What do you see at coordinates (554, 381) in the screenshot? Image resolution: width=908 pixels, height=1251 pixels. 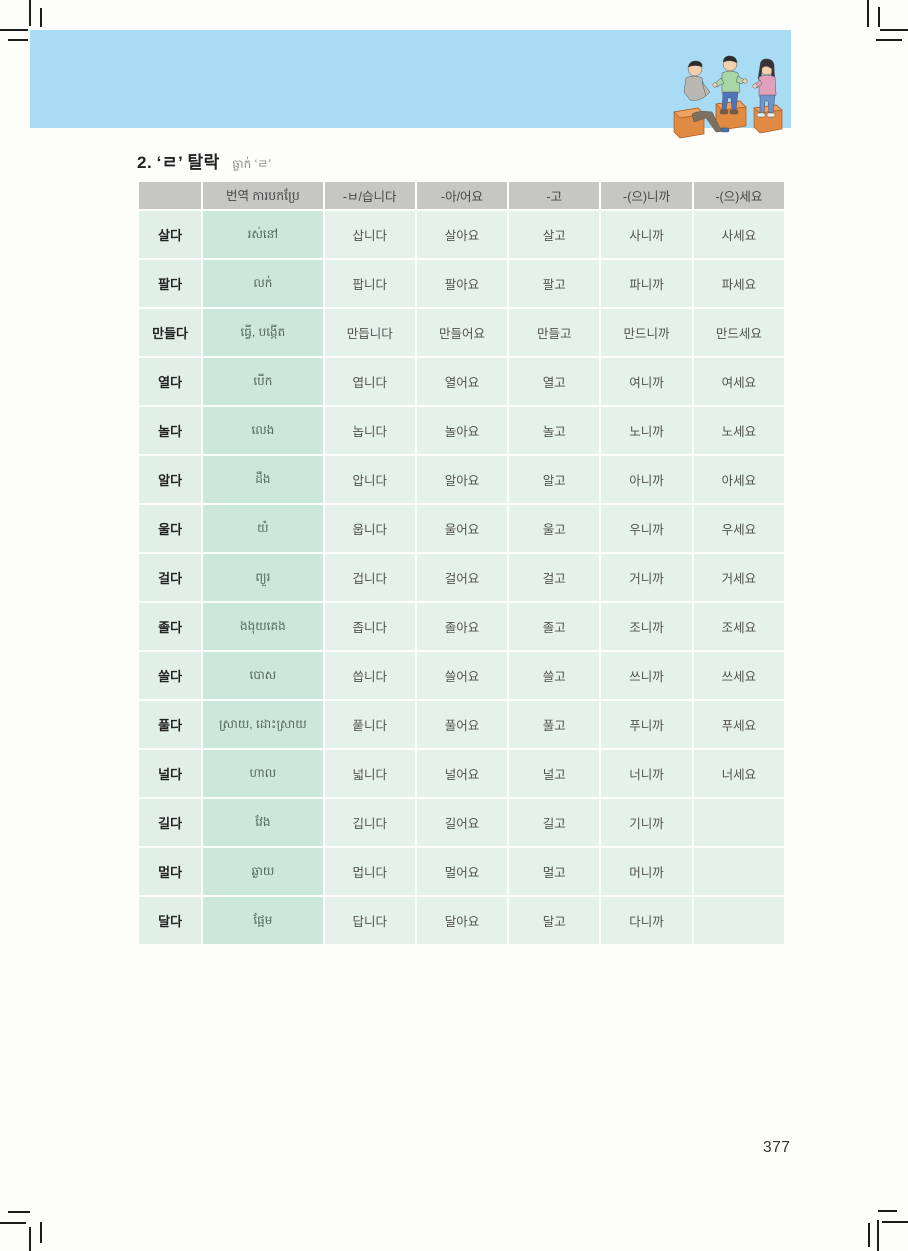 I see `conjugation-cell: 열고` at bounding box center [554, 381].